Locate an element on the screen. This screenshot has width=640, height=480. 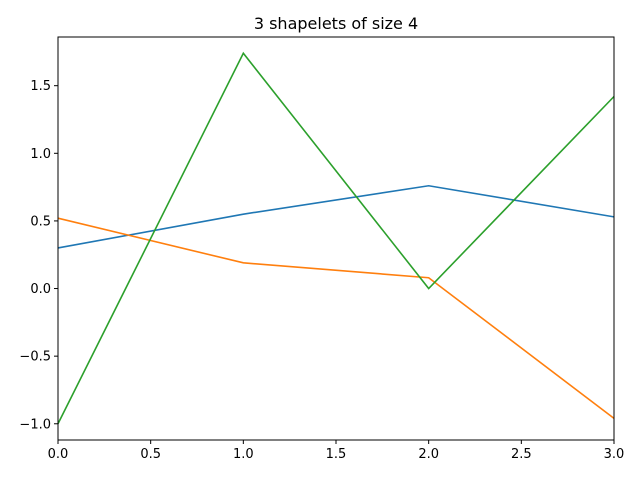
x-tick-label: 1.0 is located at coordinates (243, 454).